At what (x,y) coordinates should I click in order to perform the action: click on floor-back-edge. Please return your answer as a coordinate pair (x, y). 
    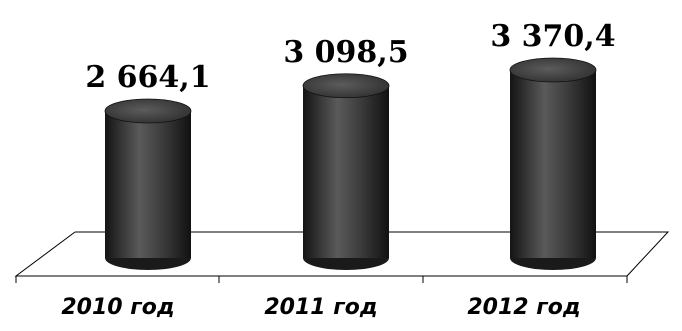
    Looking at the image, I should click on (372, 254).